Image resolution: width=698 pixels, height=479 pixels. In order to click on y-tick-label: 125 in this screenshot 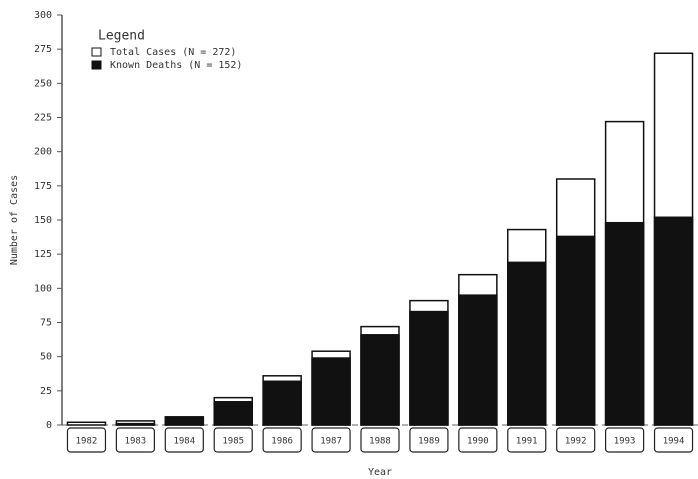, I will do `click(43, 254)`.